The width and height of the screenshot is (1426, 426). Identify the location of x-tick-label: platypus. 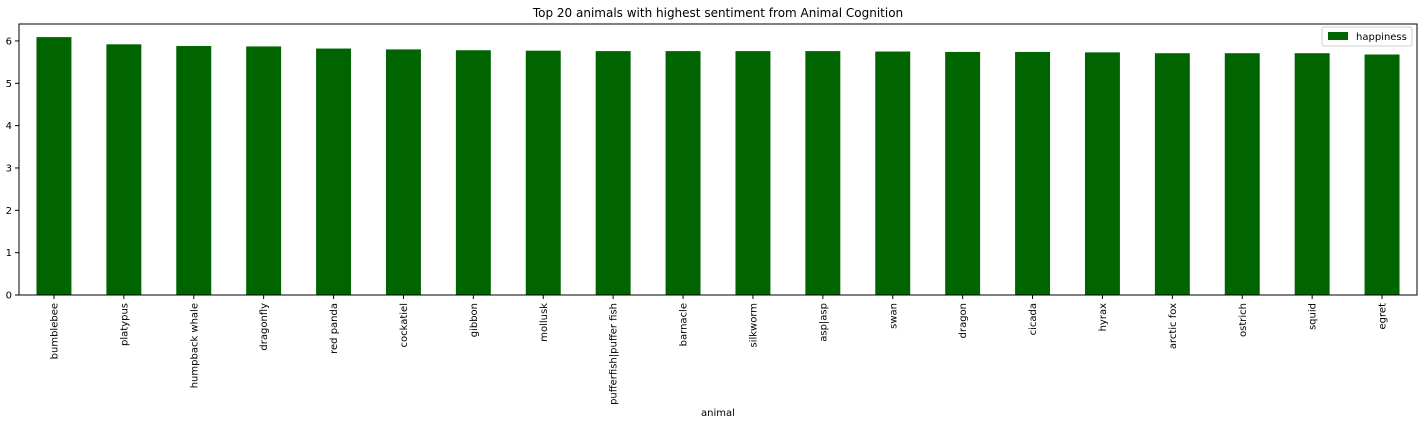
(124, 324).